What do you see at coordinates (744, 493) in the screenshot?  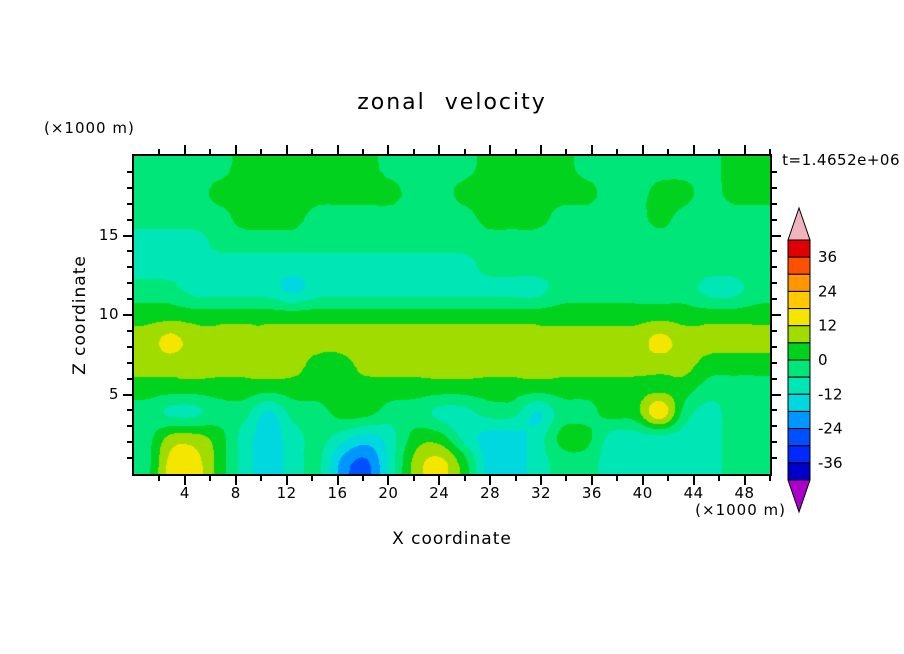 I see `x-tick-label: 48` at bounding box center [744, 493].